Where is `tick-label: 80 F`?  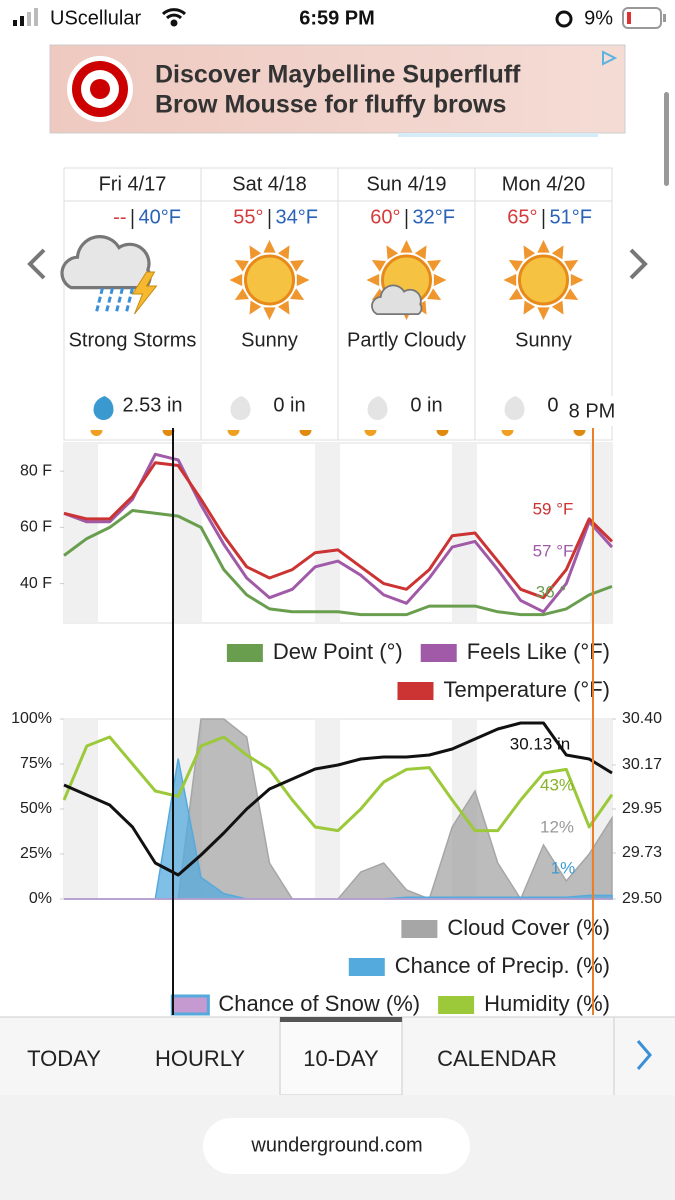 tick-label: 80 F is located at coordinates (36, 470).